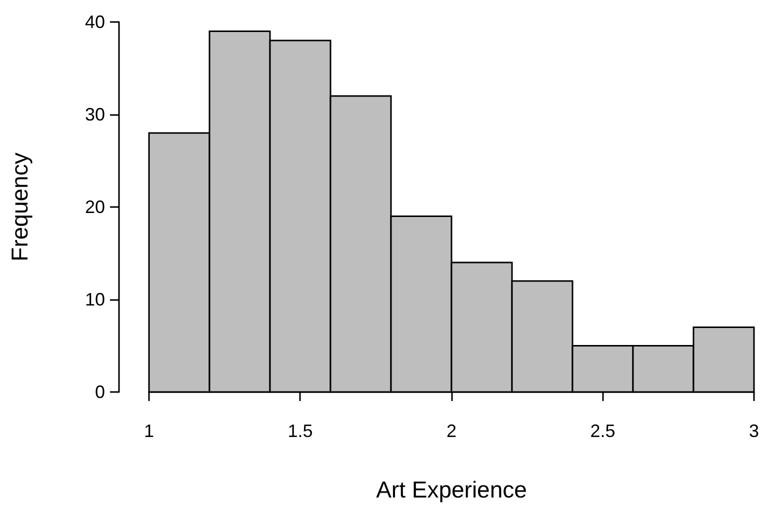 This screenshot has width=762, height=517. Describe the element at coordinates (94, 300) in the screenshot. I see `y-tick-label: 10` at that location.